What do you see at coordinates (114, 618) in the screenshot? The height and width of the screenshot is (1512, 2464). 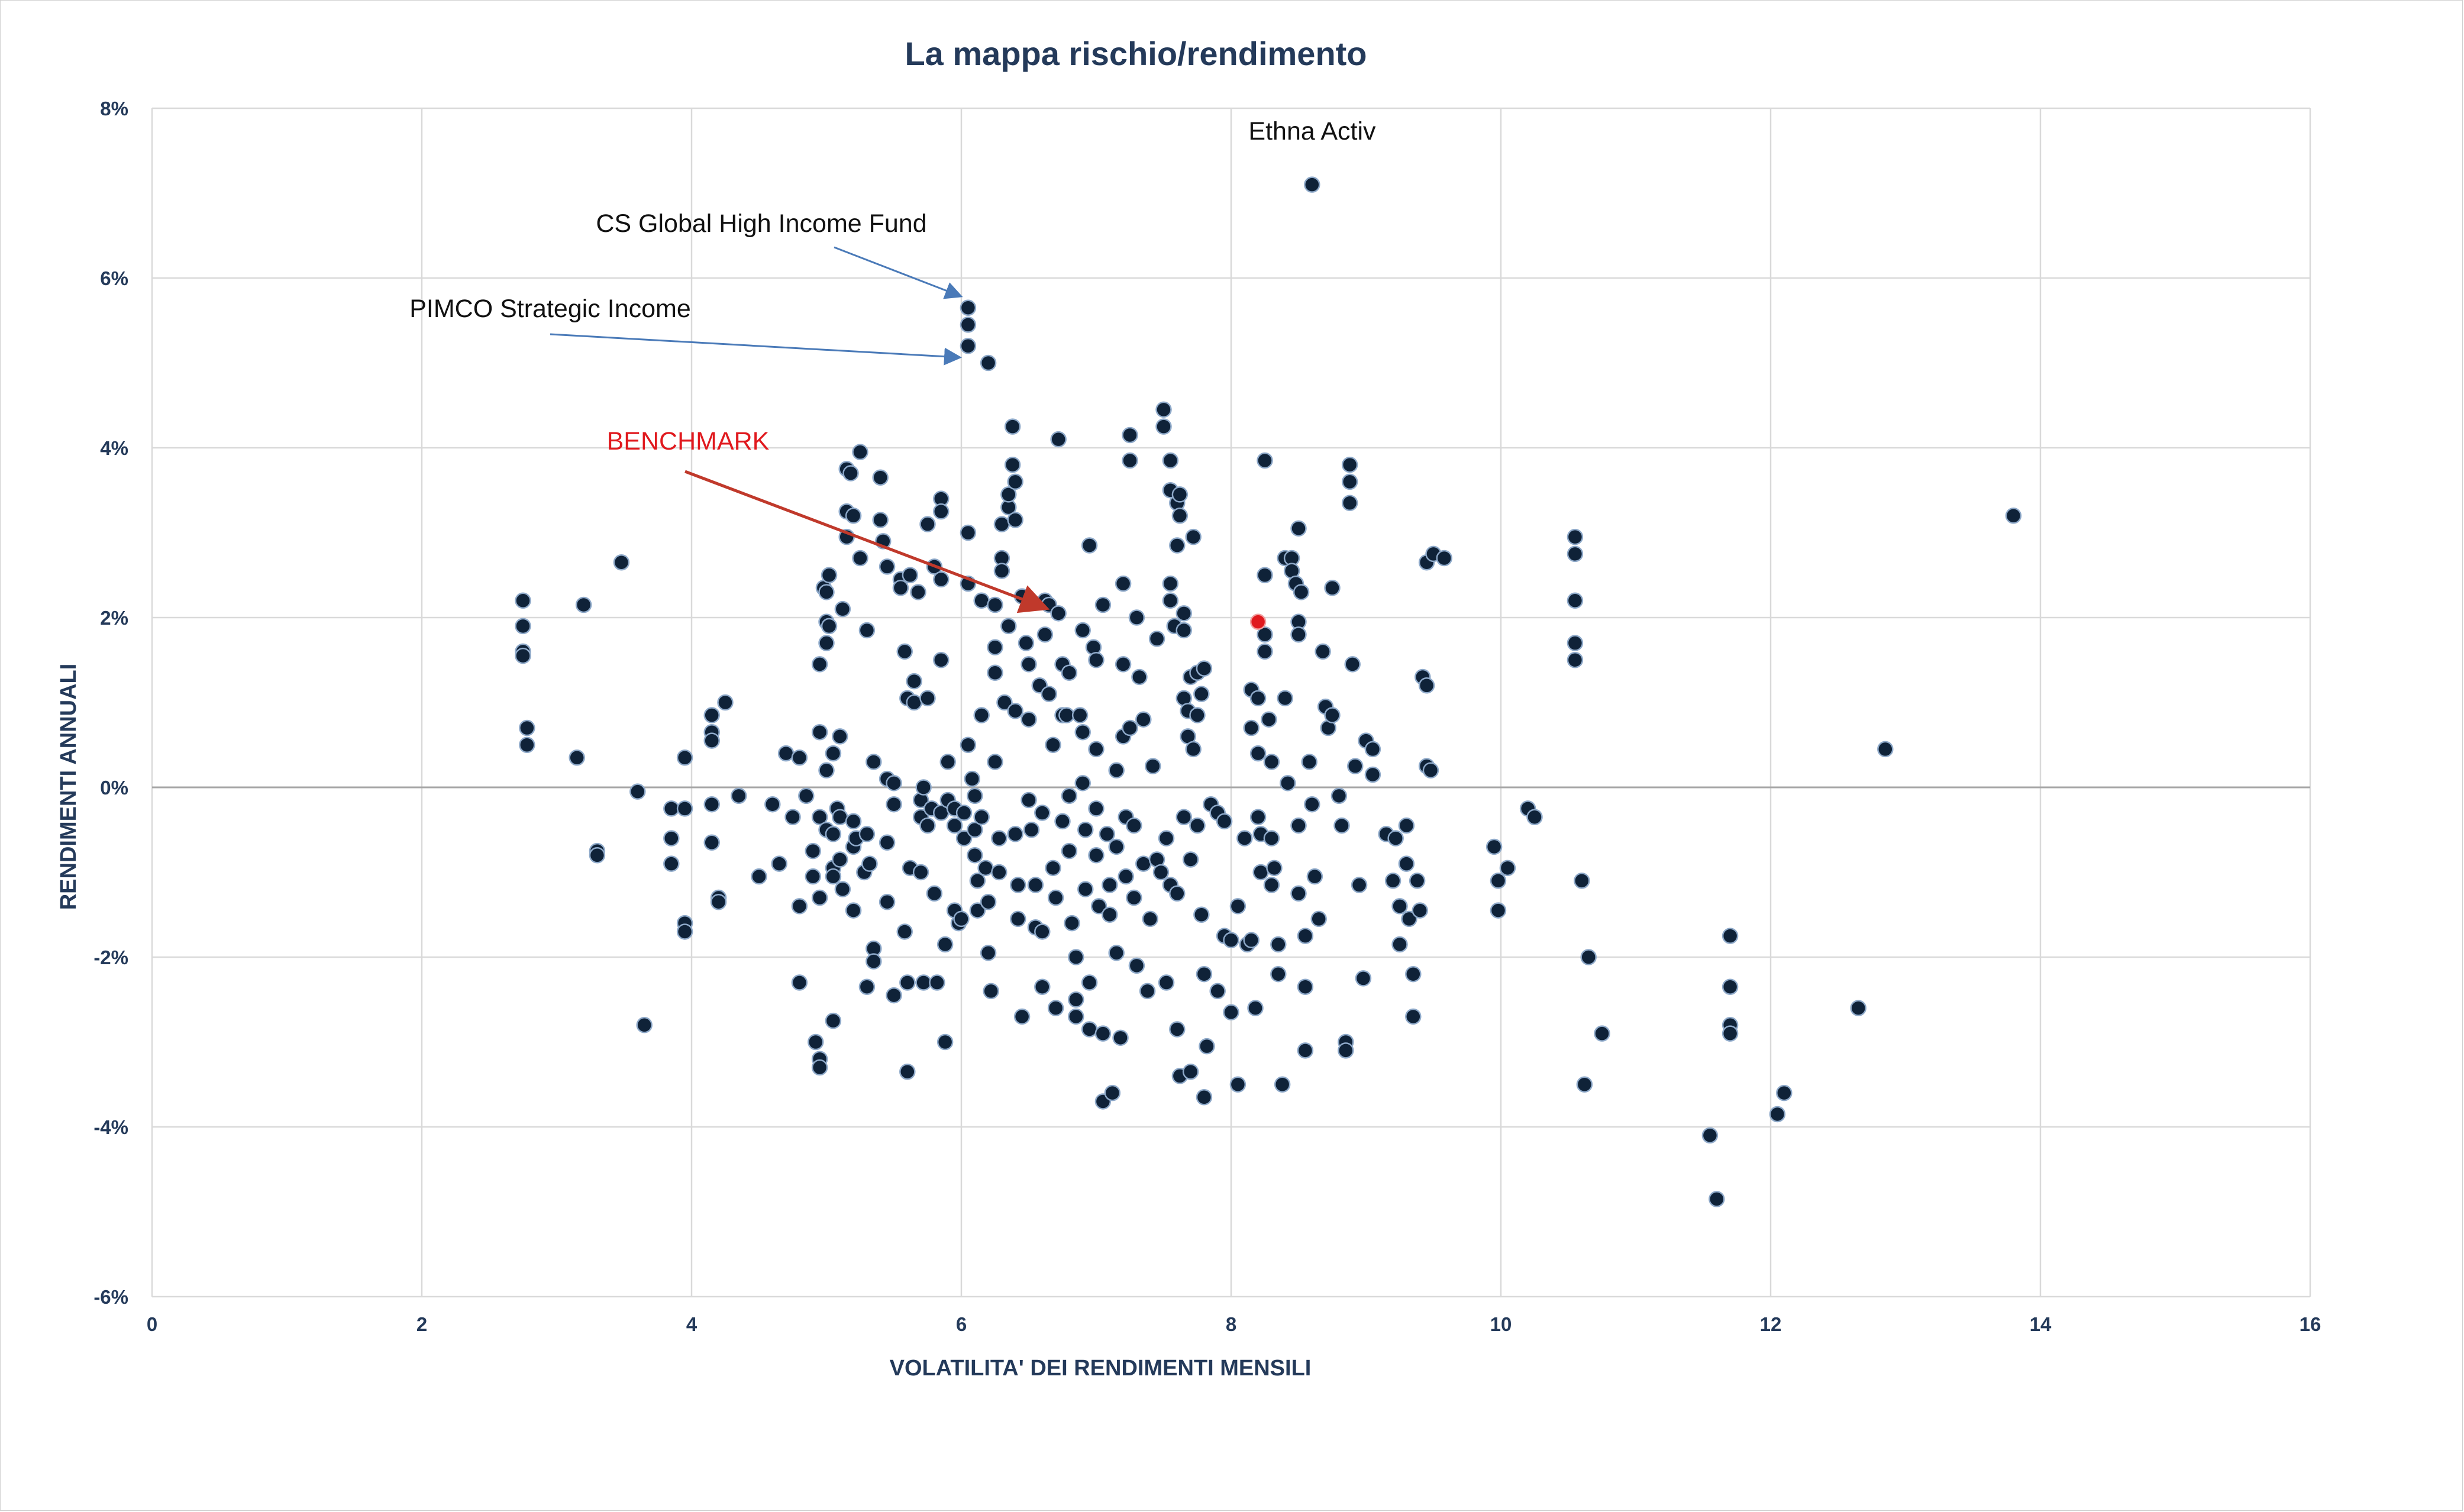 I see `y-tick-label: 2%` at bounding box center [114, 618].